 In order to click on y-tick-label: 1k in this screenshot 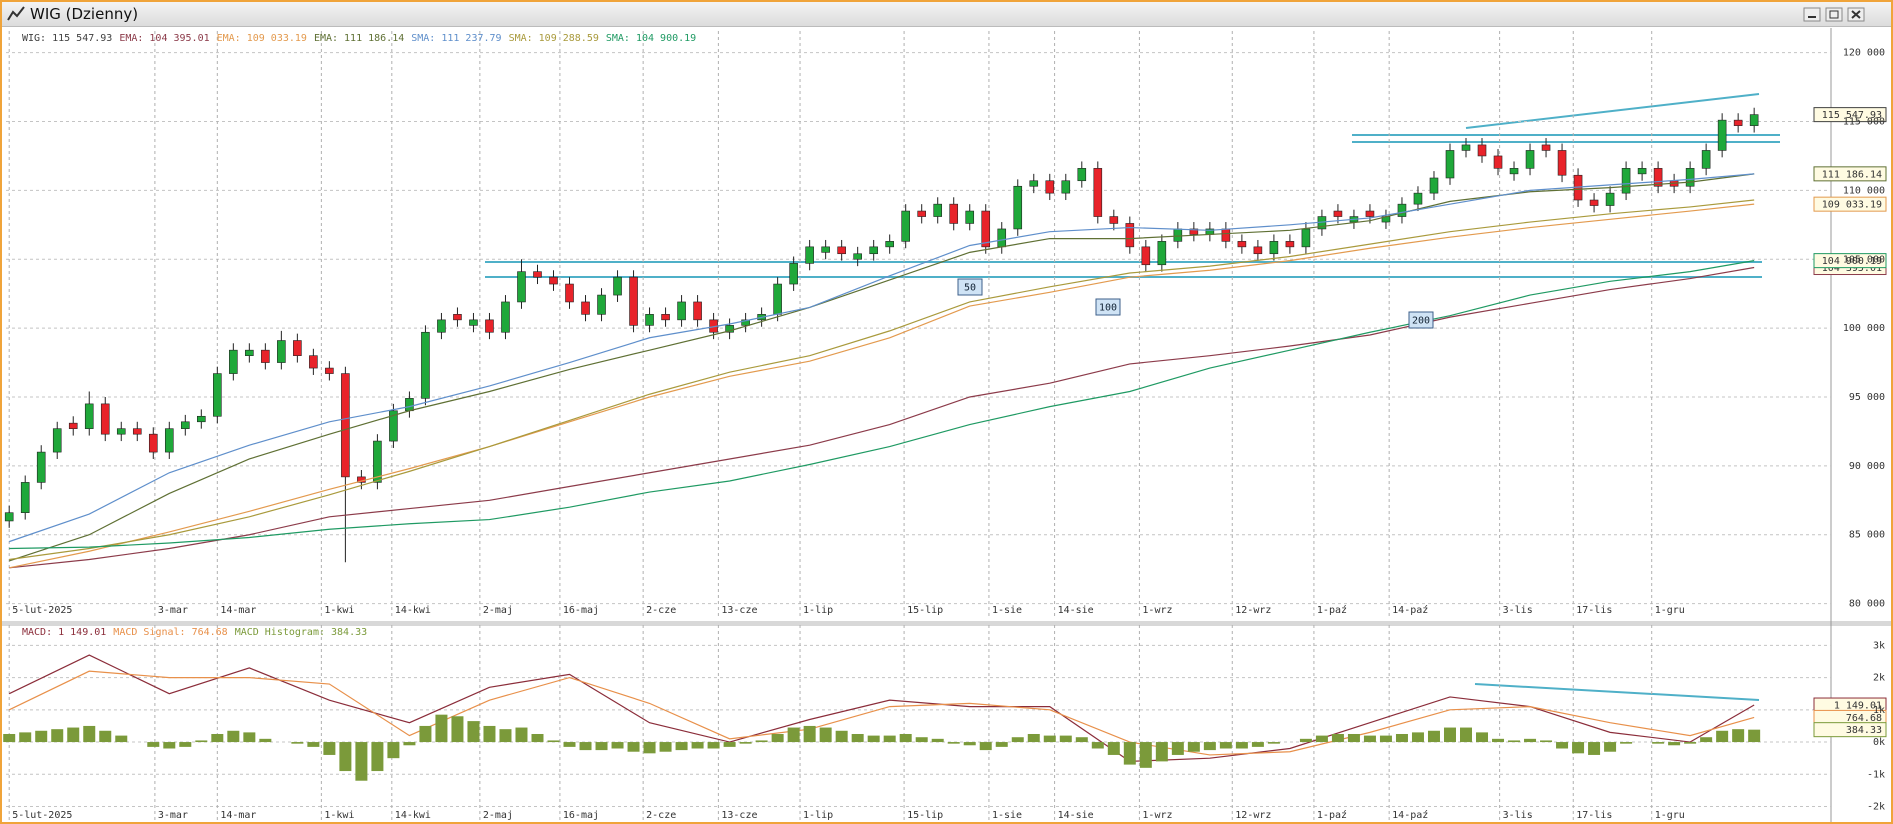, I will do `click(1879, 710)`.